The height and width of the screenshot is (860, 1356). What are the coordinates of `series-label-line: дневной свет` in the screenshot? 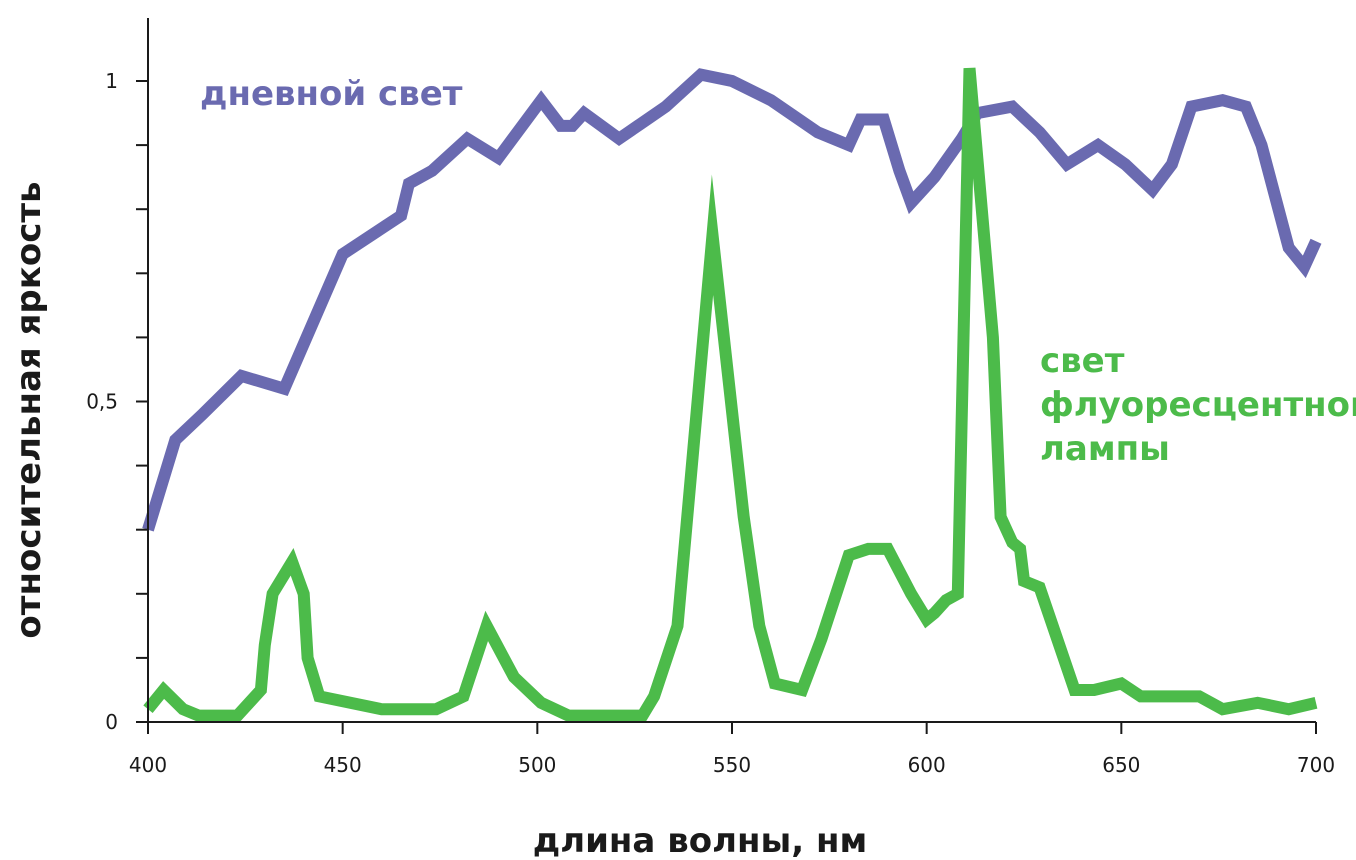 It's located at (331, 94).